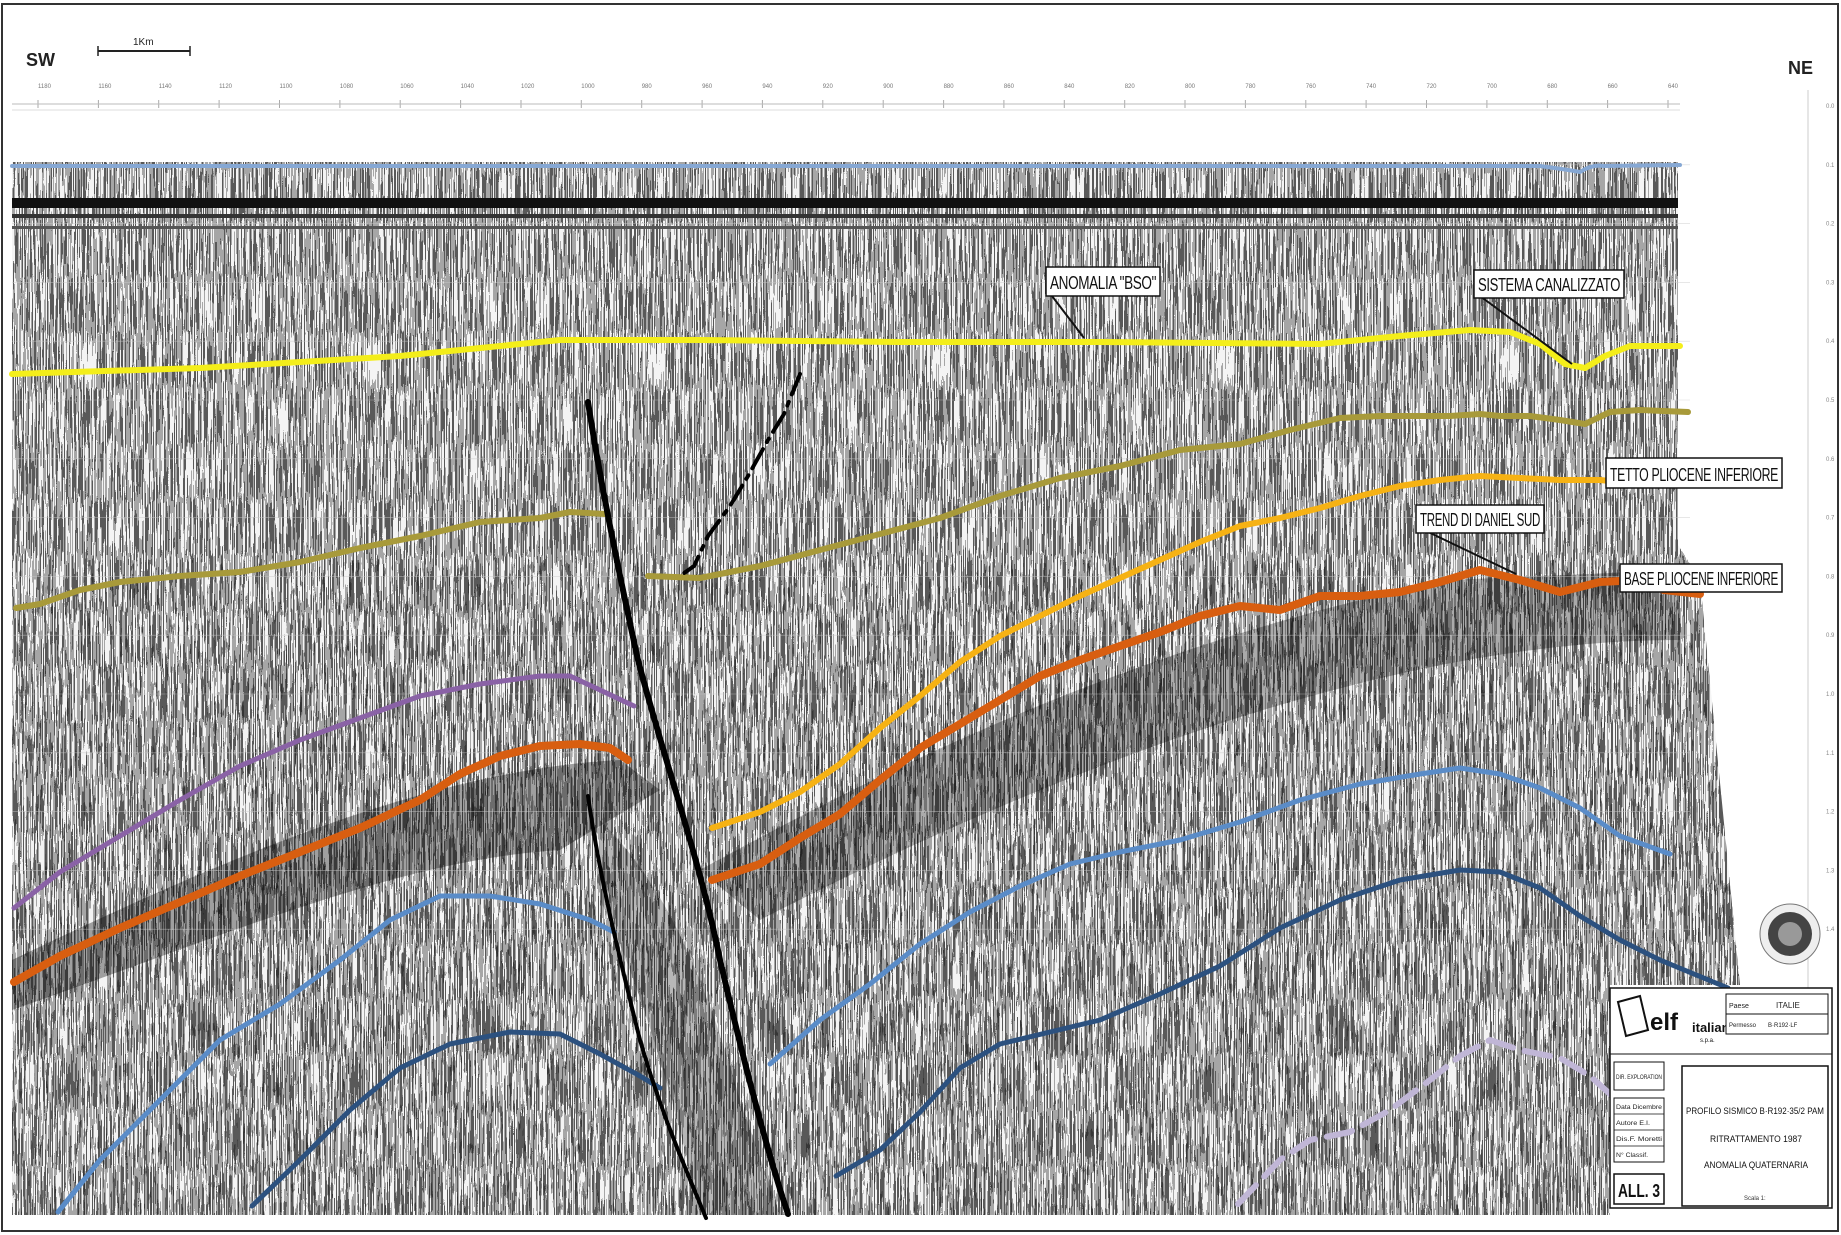 The width and height of the screenshot is (1841, 1235). Describe the element at coordinates (1168, 494) in the screenshot. I see `horizon-olive-east` at that location.